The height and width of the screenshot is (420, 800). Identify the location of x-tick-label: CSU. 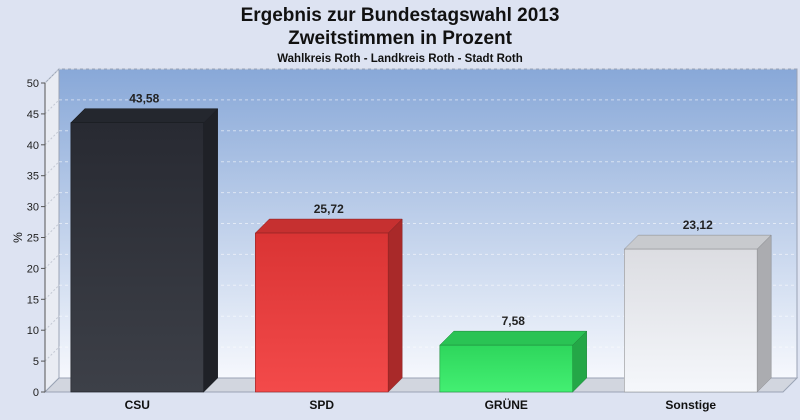
(137, 405).